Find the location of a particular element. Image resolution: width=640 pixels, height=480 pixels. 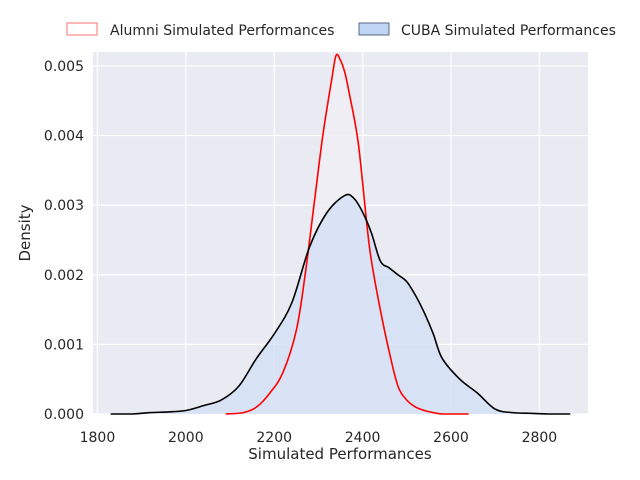

legend-label-cuba: CUBA Simulated Performances is located at coordinates (508, 31).